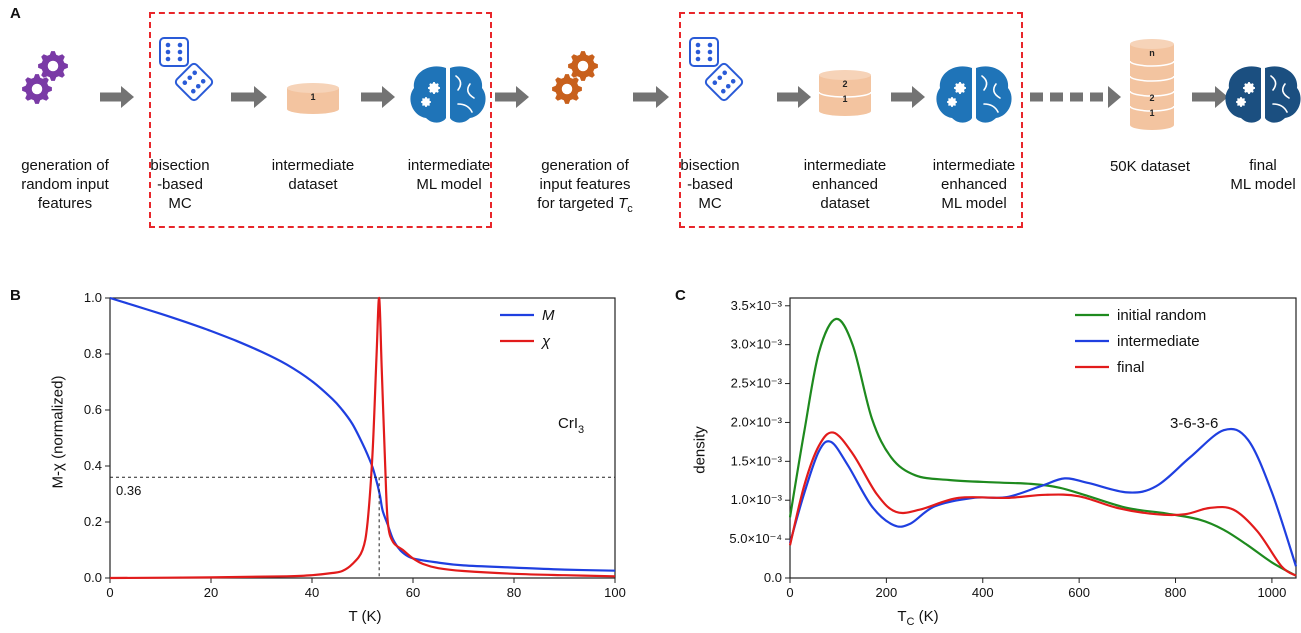  Describe the element at coordinates (1194, 423) in the screenshot. I see `structure-label: 3-6-3-6` at that location.